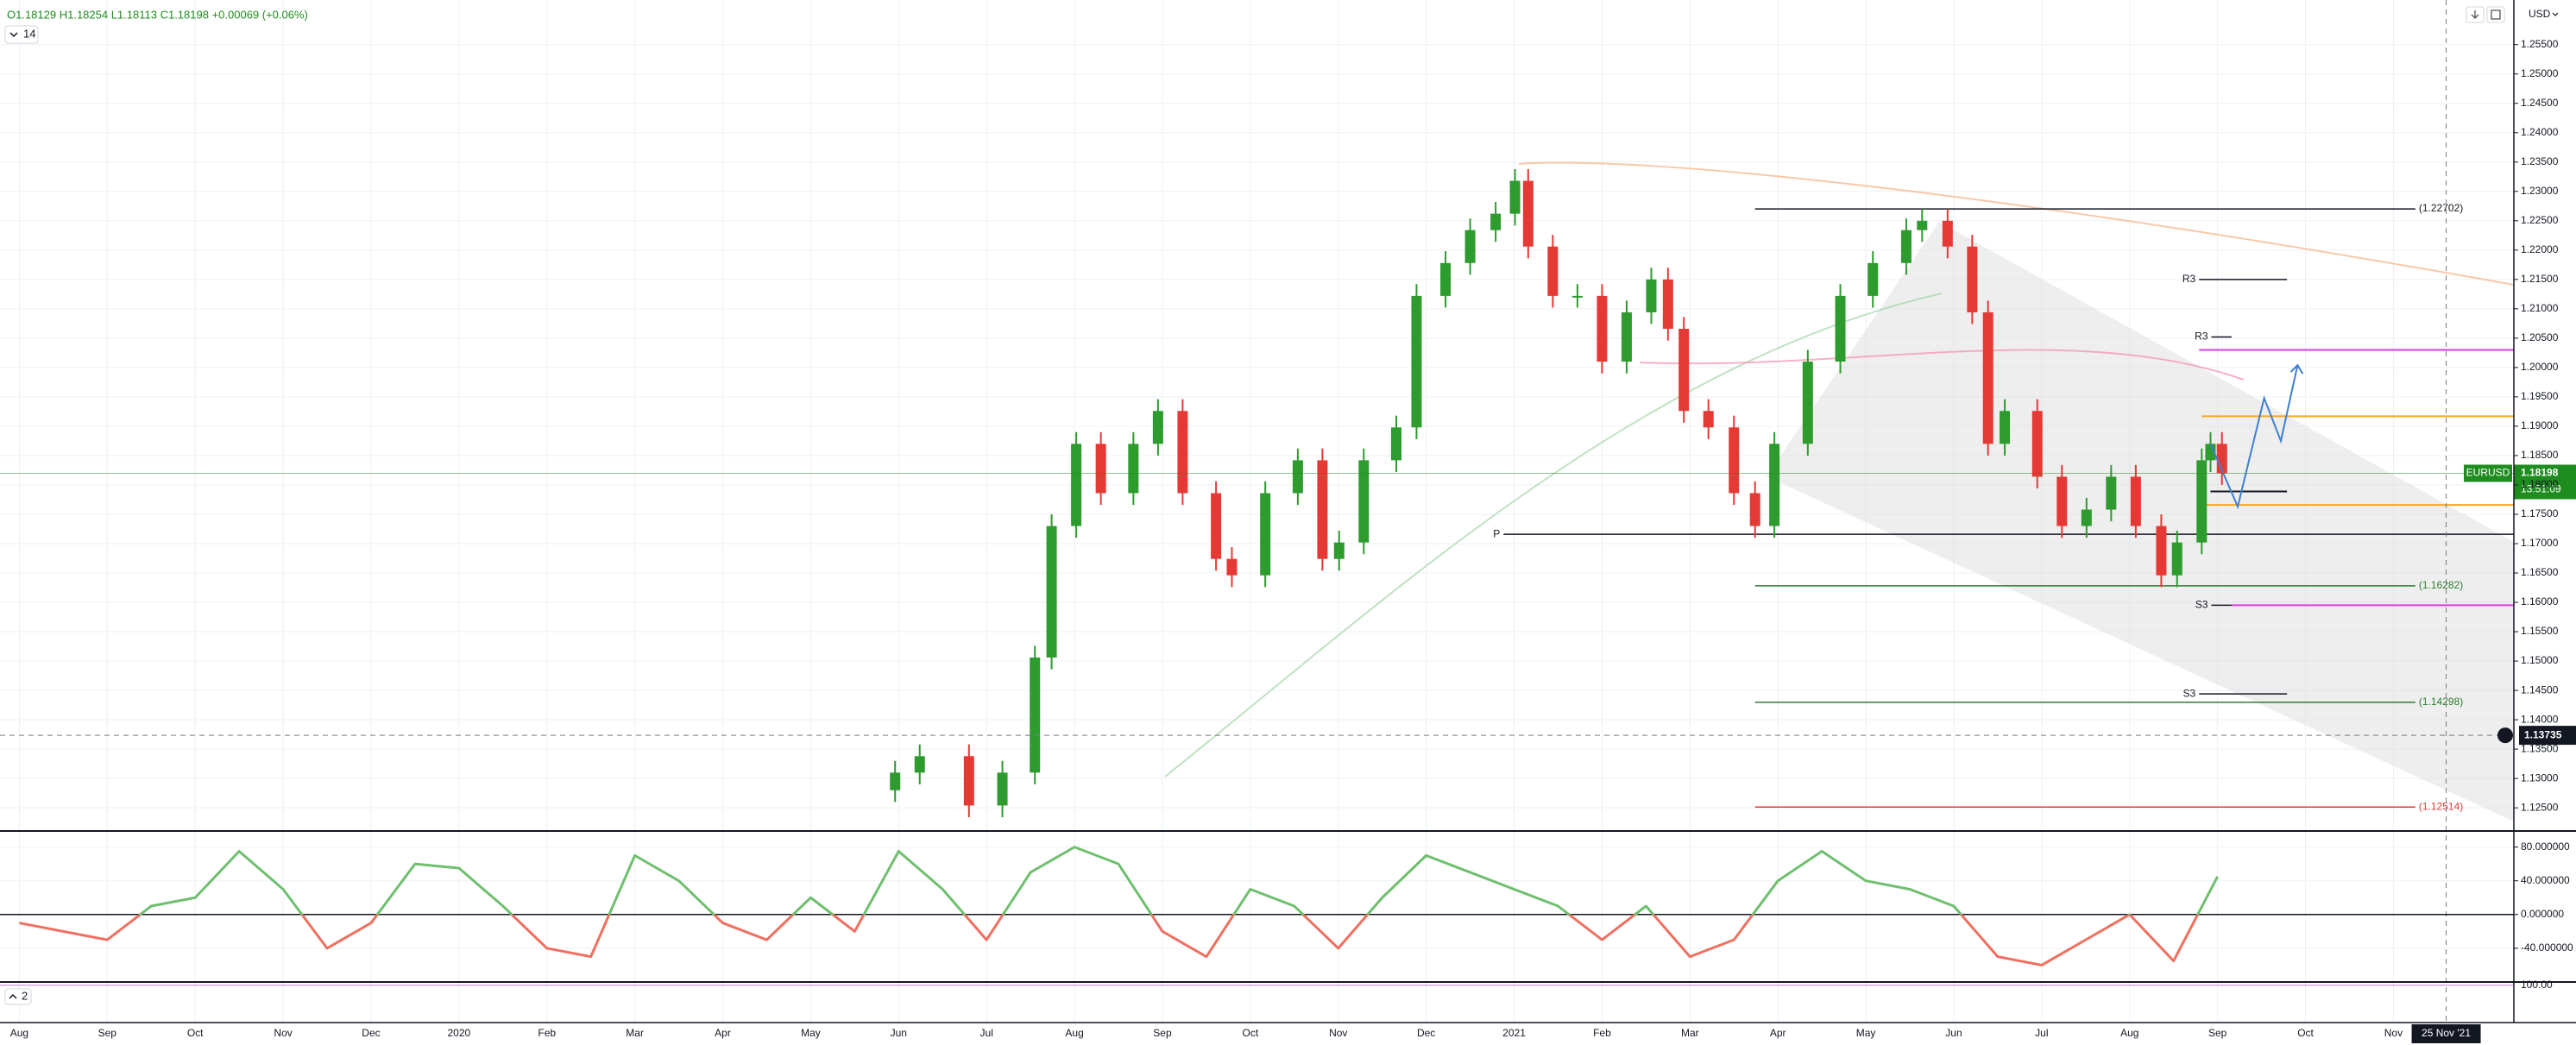  What do you see at coordinates (2201, 605) in the screenshot?
I see `pivot-label: S3` at bounding box center [2201, 605].